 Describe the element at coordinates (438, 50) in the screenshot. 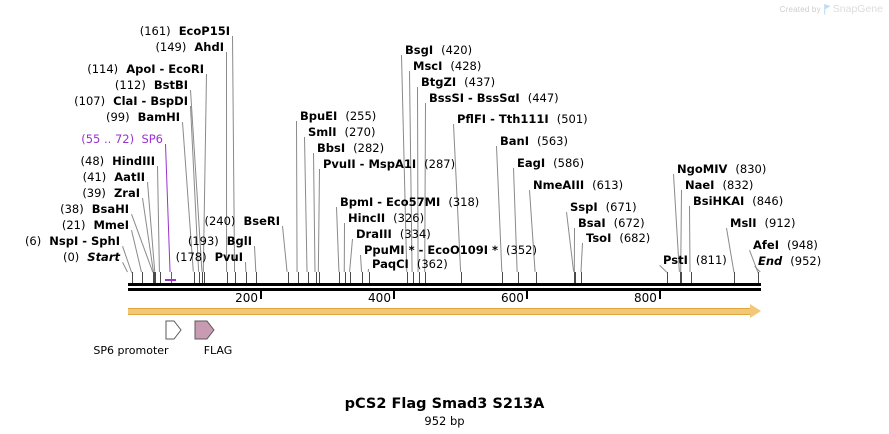

I see `enzyme-site-label: BsgI (420)` at that location.